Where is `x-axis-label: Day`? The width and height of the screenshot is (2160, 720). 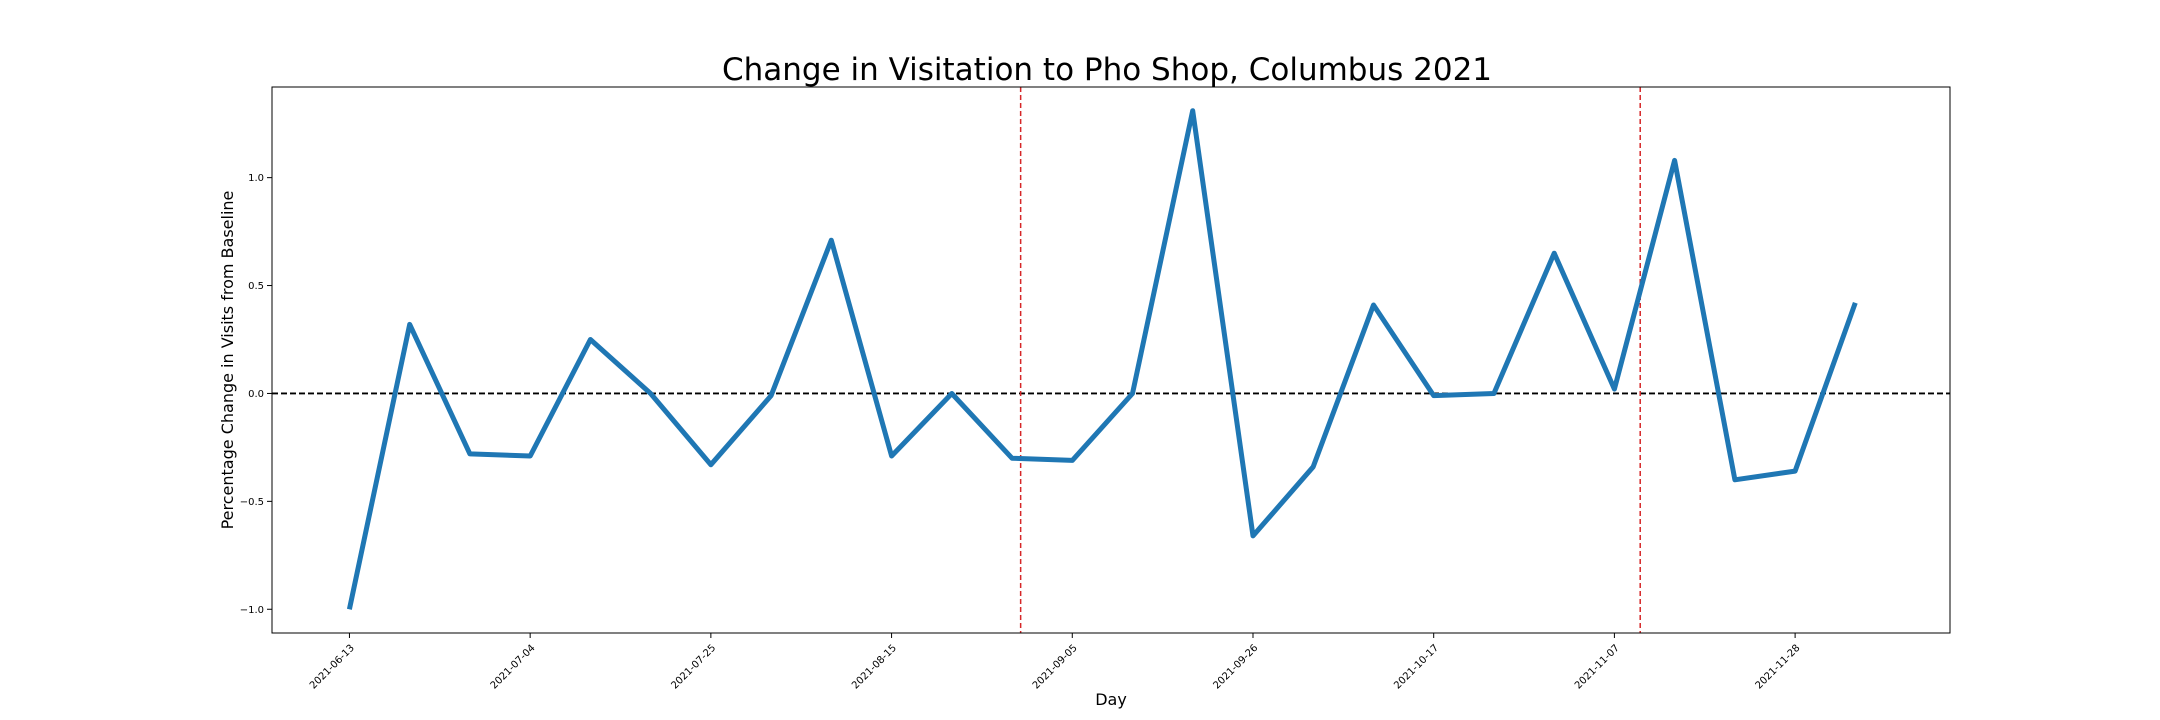 x-axis-label: Day is located at coordinates (1111, 699).